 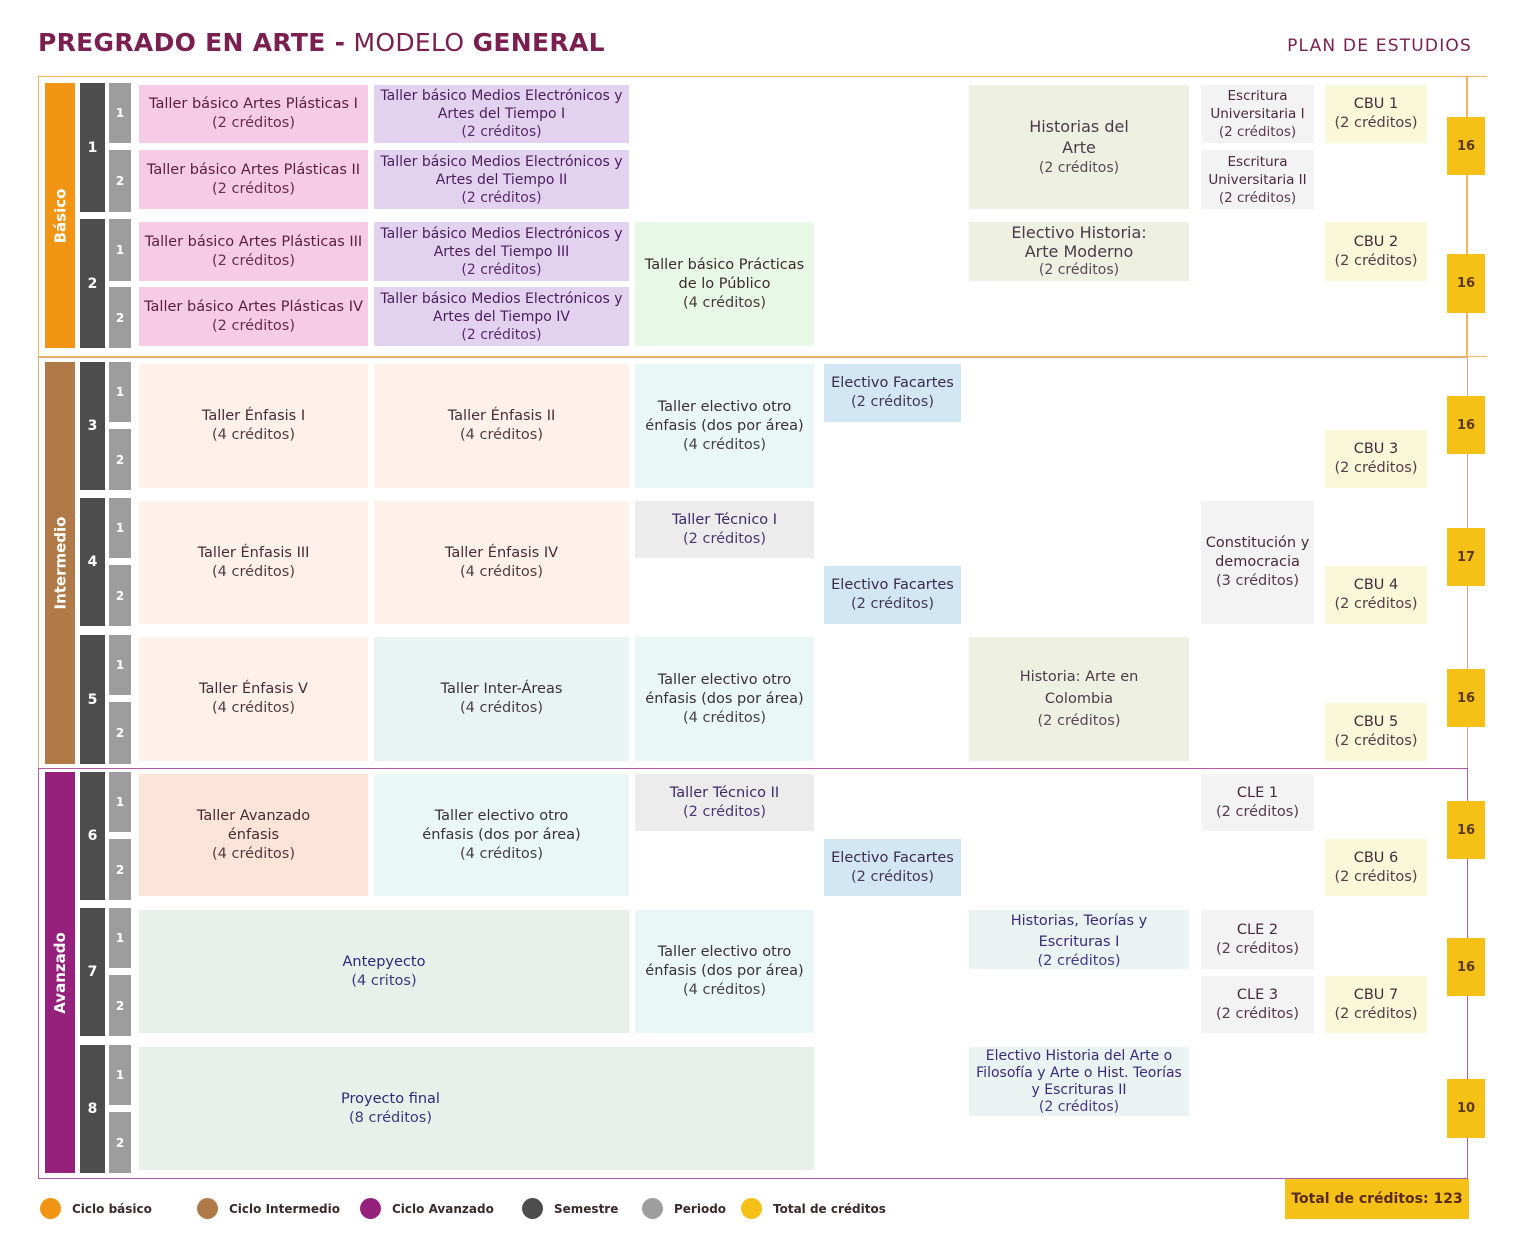 I want to click on legend-ciclo-intermedio: Ciclo Intermedio, so click(x=268, y=1208).